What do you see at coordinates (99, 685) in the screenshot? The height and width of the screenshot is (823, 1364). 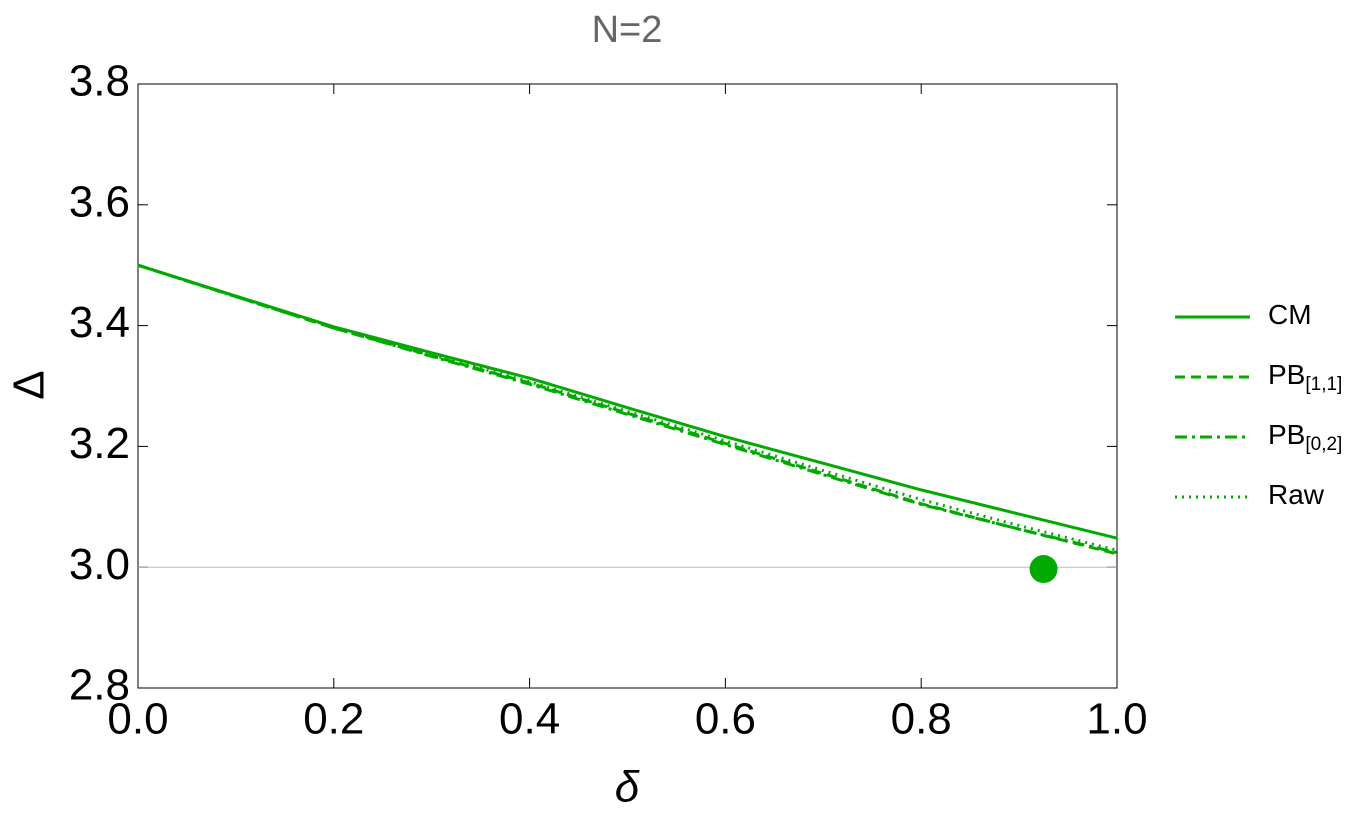 I see `y-tick-label: 2.8` at bounding box center [99, 685].